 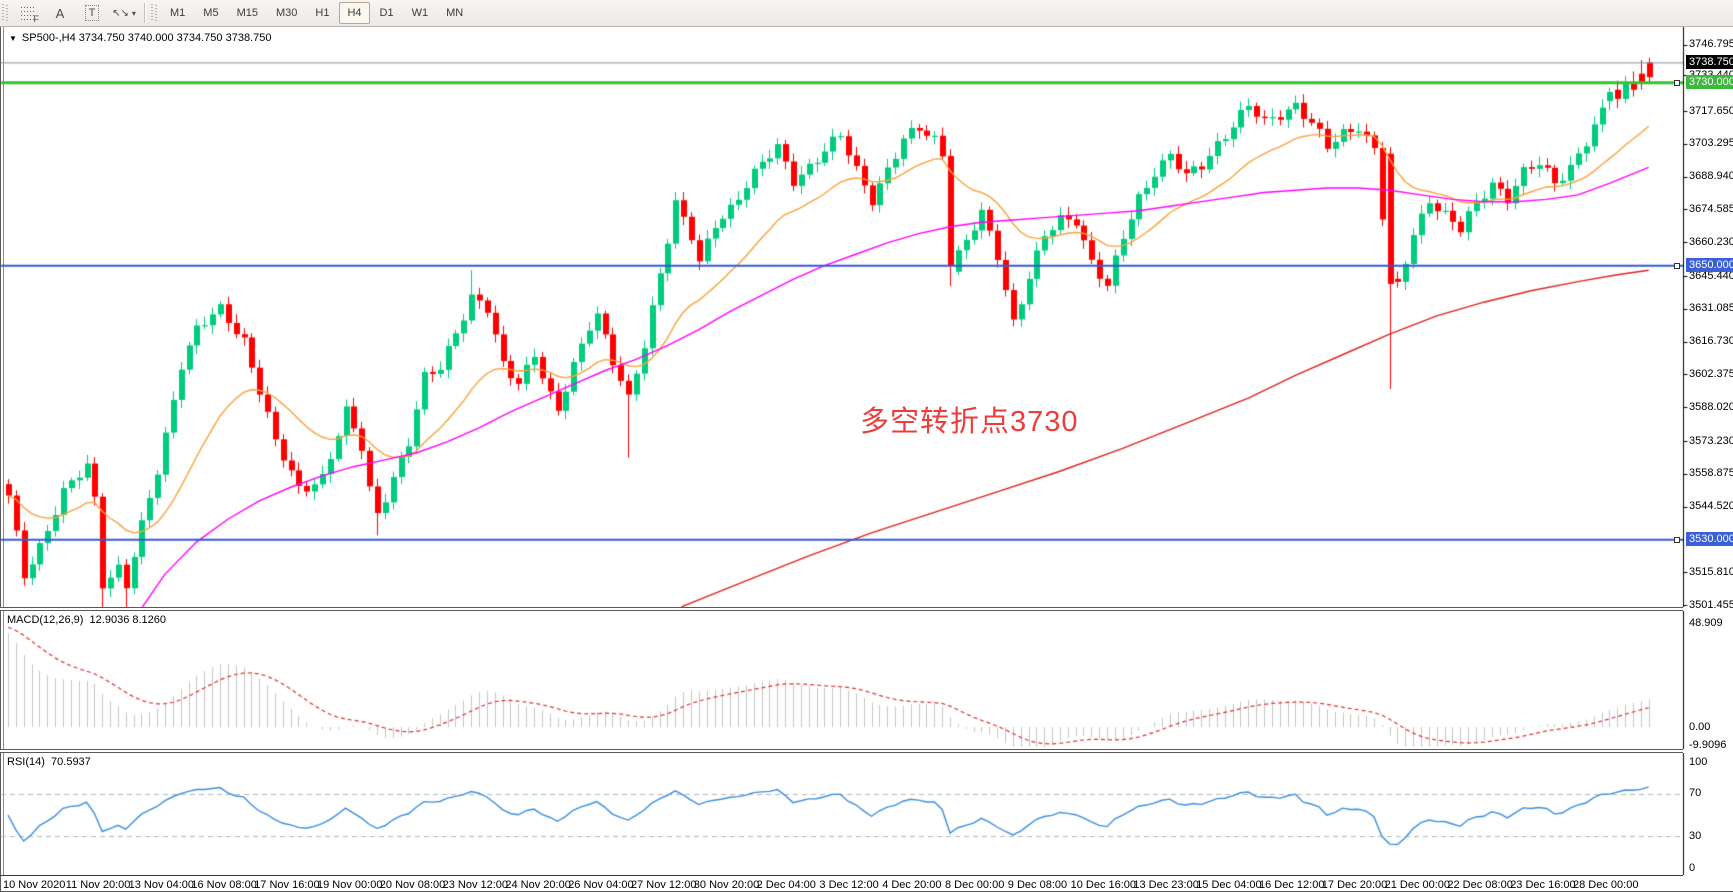 What do you see at coordinates (1708, 745) in the screenshot?
I see `macd-tick-label: -9.9096` at bounding box center [1708, 745].